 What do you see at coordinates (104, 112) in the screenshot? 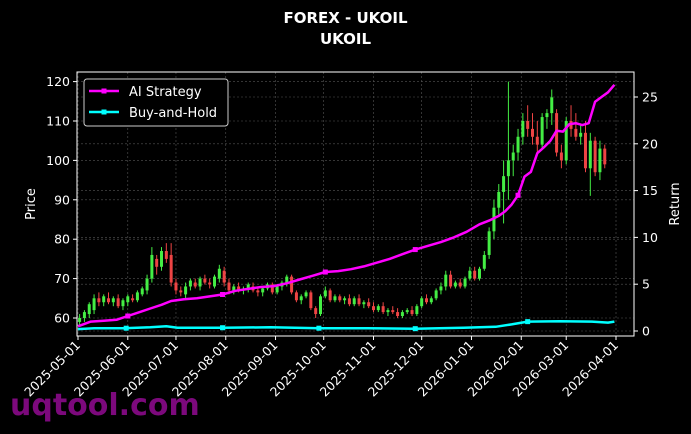
I see `buy-hold-marker-icon` at bounding box center [104, 112].